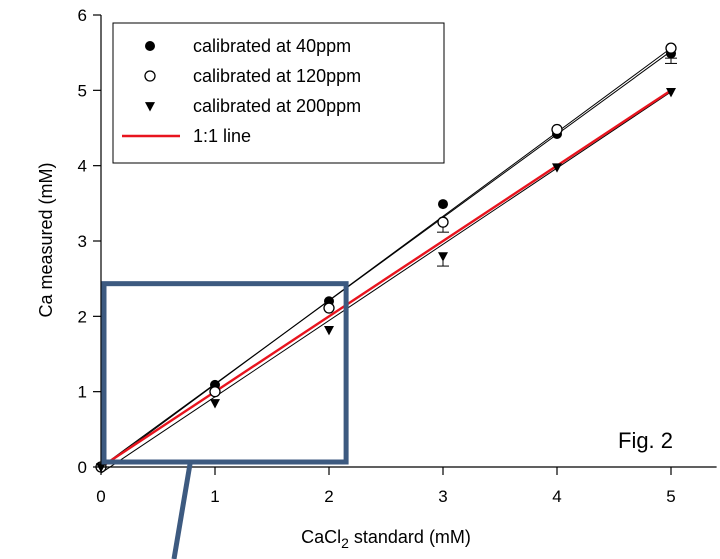 This screenshot has width=720, height=559. I want to click on y-tick-label-3: 3, so click(82, 241).